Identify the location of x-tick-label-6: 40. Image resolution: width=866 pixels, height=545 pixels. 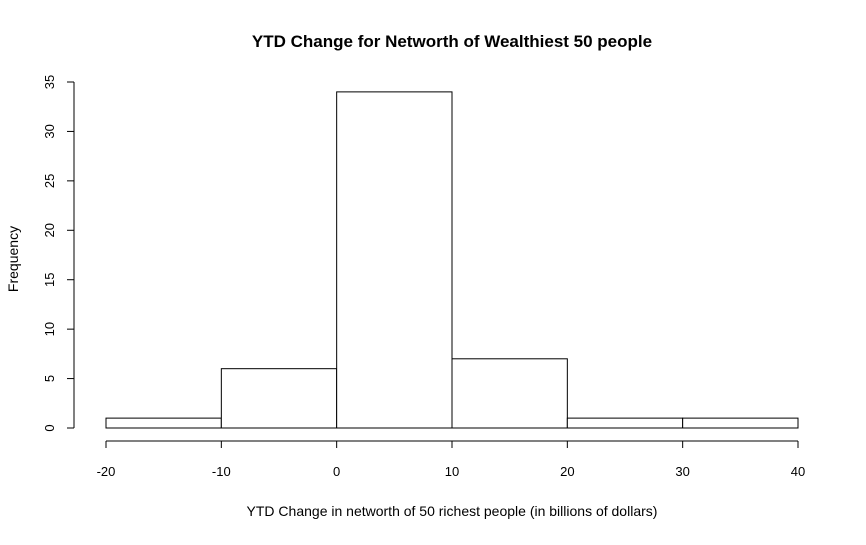
(798, 471).